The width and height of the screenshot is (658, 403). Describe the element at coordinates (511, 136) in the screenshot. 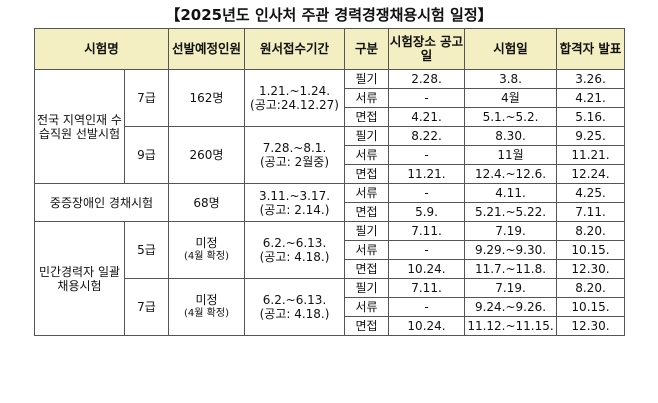

I see `exam-date-cell: 8.30.` at that location.